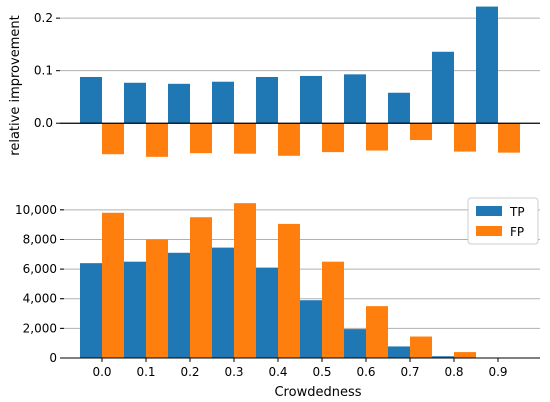  What do you see at coordinates (201, 287) in the screenshot?
I see `bottom-bar-fp-0.2` at bounding box center [201, 287].